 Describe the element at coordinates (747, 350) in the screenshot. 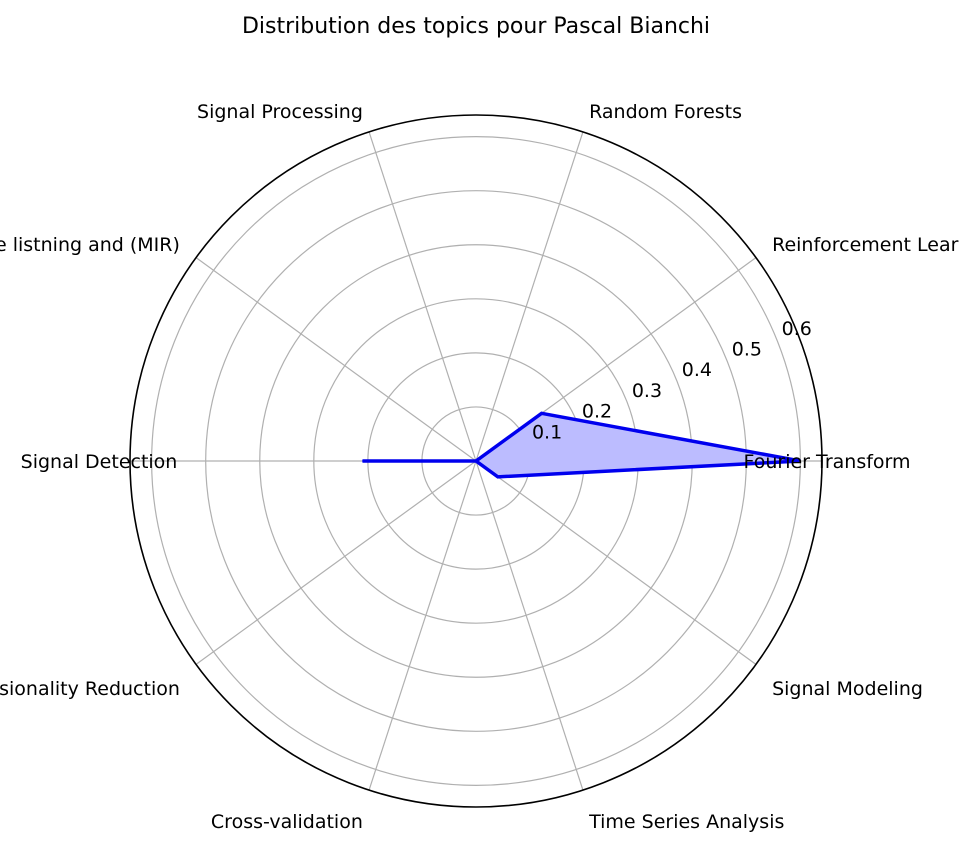

I see `radial-tick-label: 0.5` at that location.